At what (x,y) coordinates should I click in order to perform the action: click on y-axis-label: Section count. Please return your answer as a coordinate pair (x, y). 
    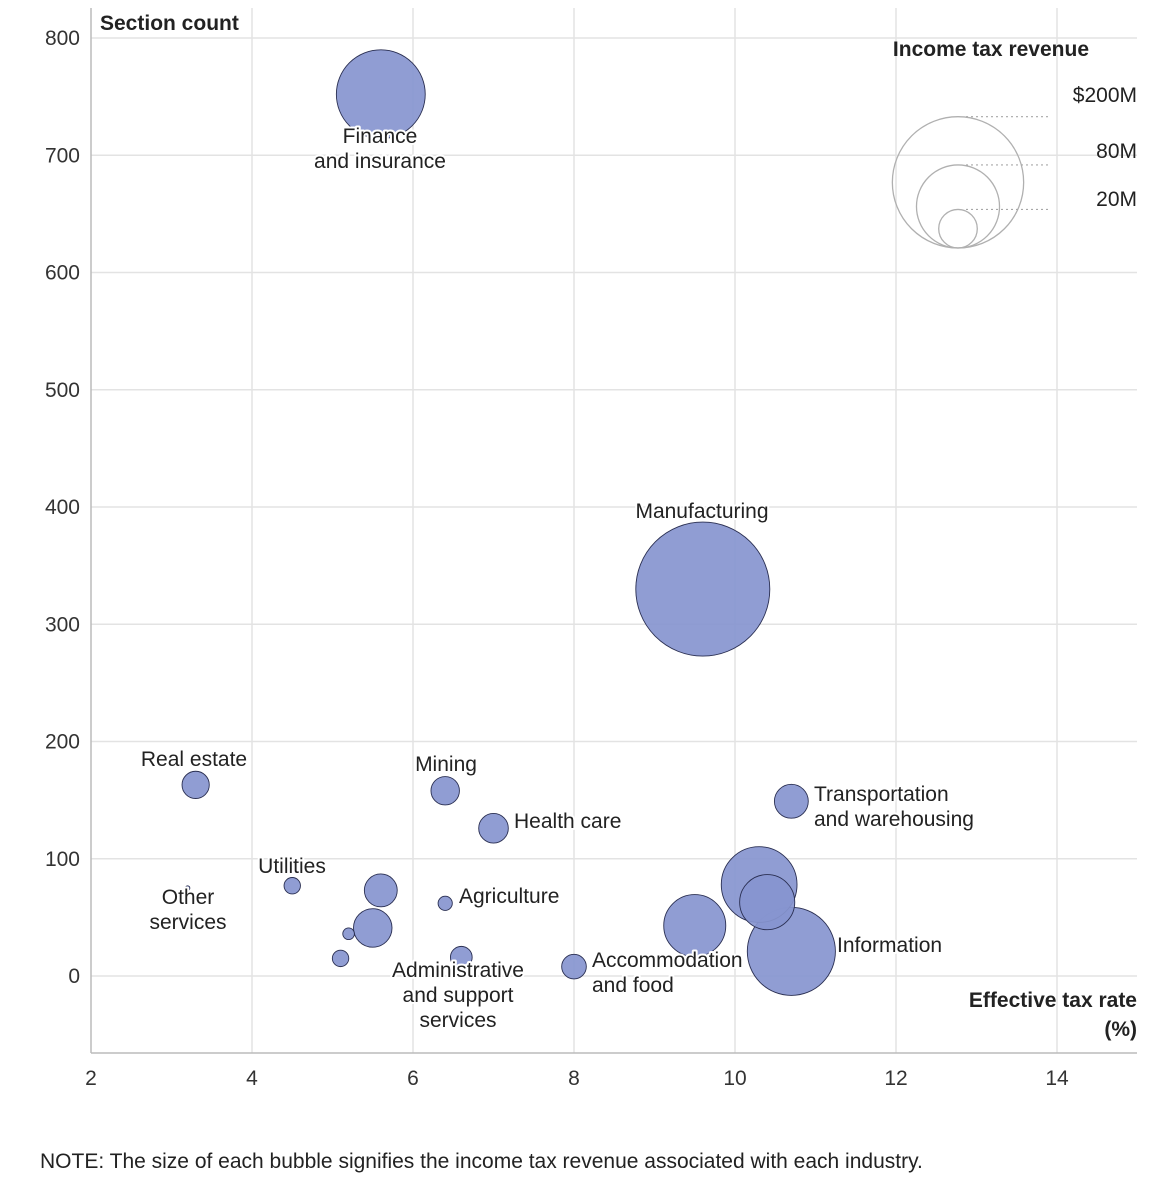
    Looking at the image, I should click on (169, 23).